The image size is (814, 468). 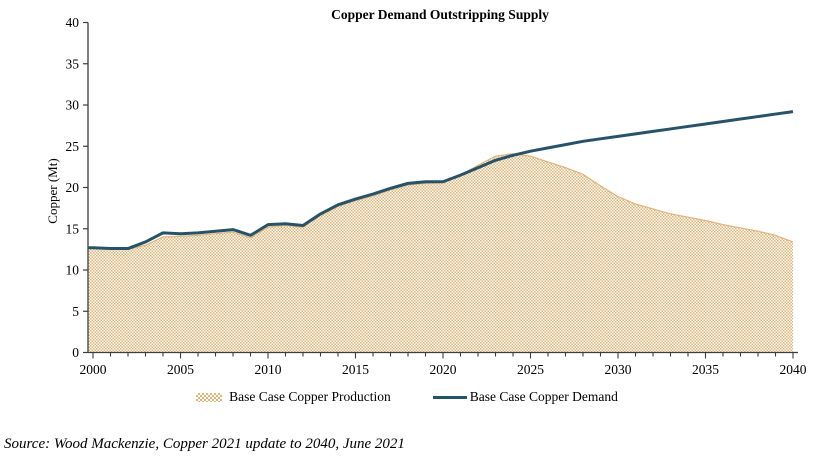 I want to click on x-axis-tick-label: 2030, so click(x=618, y=369).